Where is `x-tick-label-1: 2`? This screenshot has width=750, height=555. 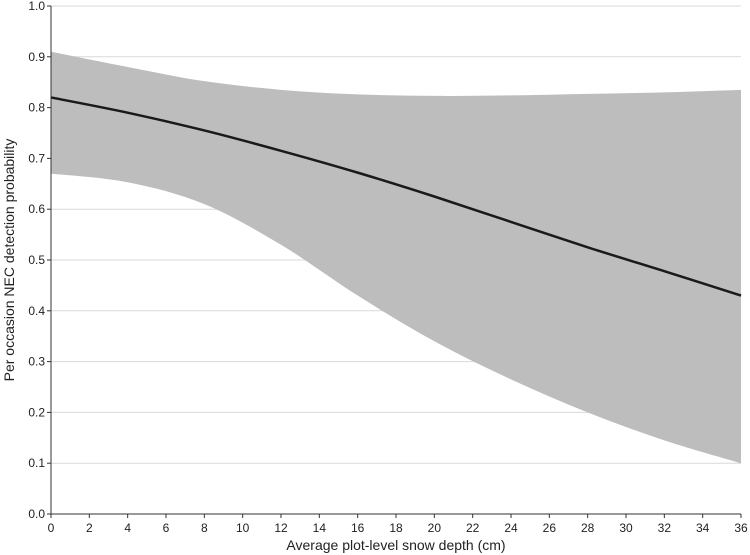 x-tick-label-1: 2 is located at coordinates (89, 528).